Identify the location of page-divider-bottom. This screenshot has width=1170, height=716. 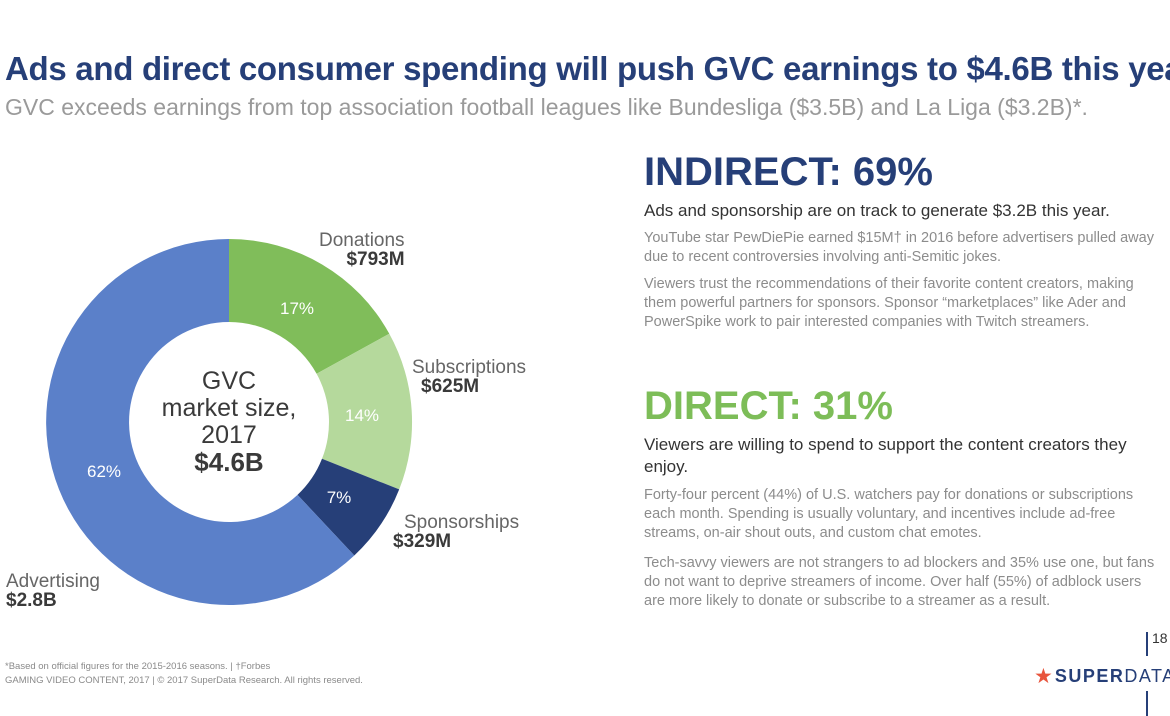
(1147, 703).